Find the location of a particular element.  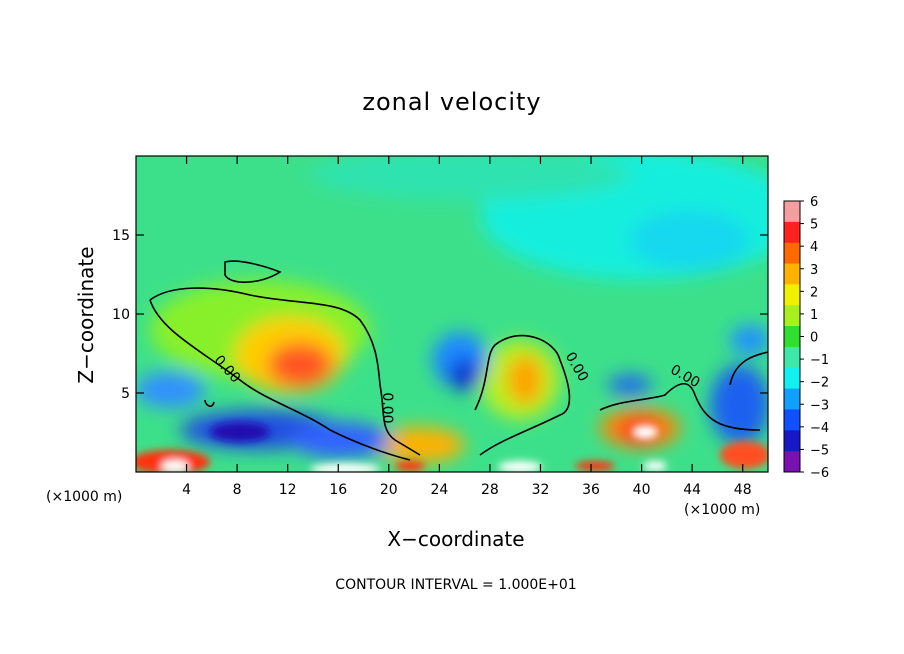

colorbar-tick-label: 5 is located at coordinates (814, 225).